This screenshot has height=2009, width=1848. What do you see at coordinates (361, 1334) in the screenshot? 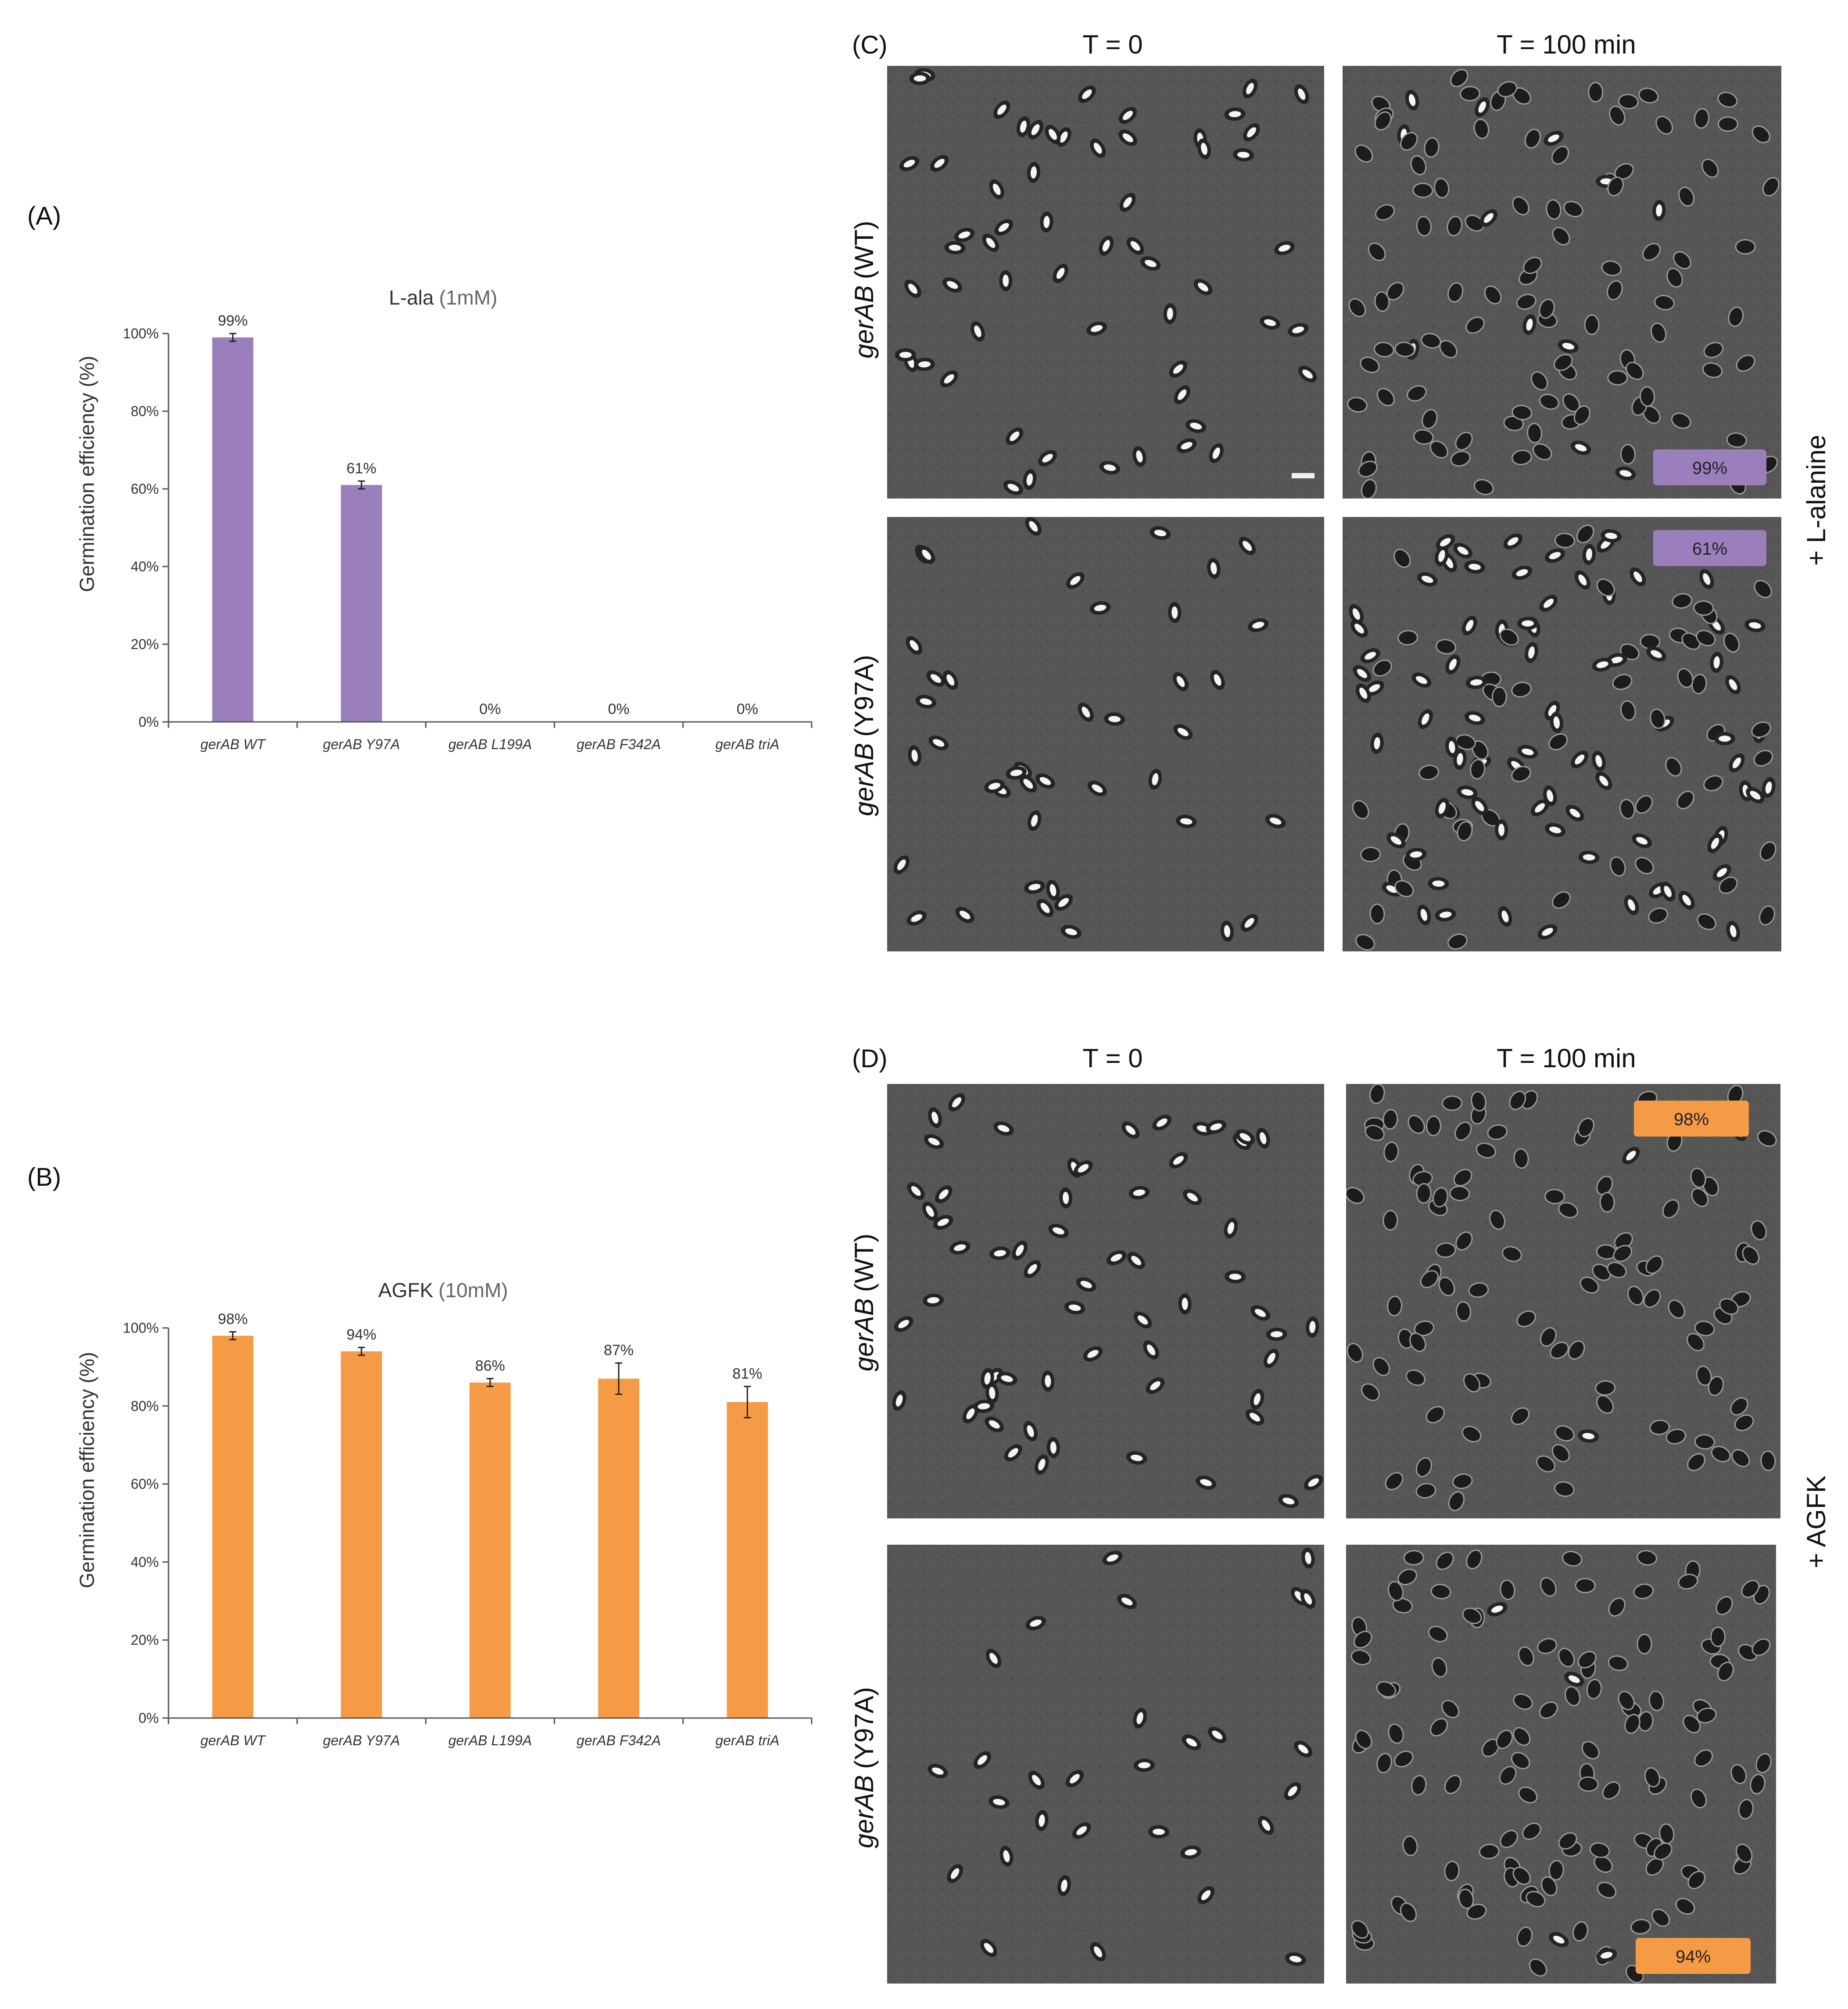
I see `data-label: 94%` at bounding box center [361, 1334].